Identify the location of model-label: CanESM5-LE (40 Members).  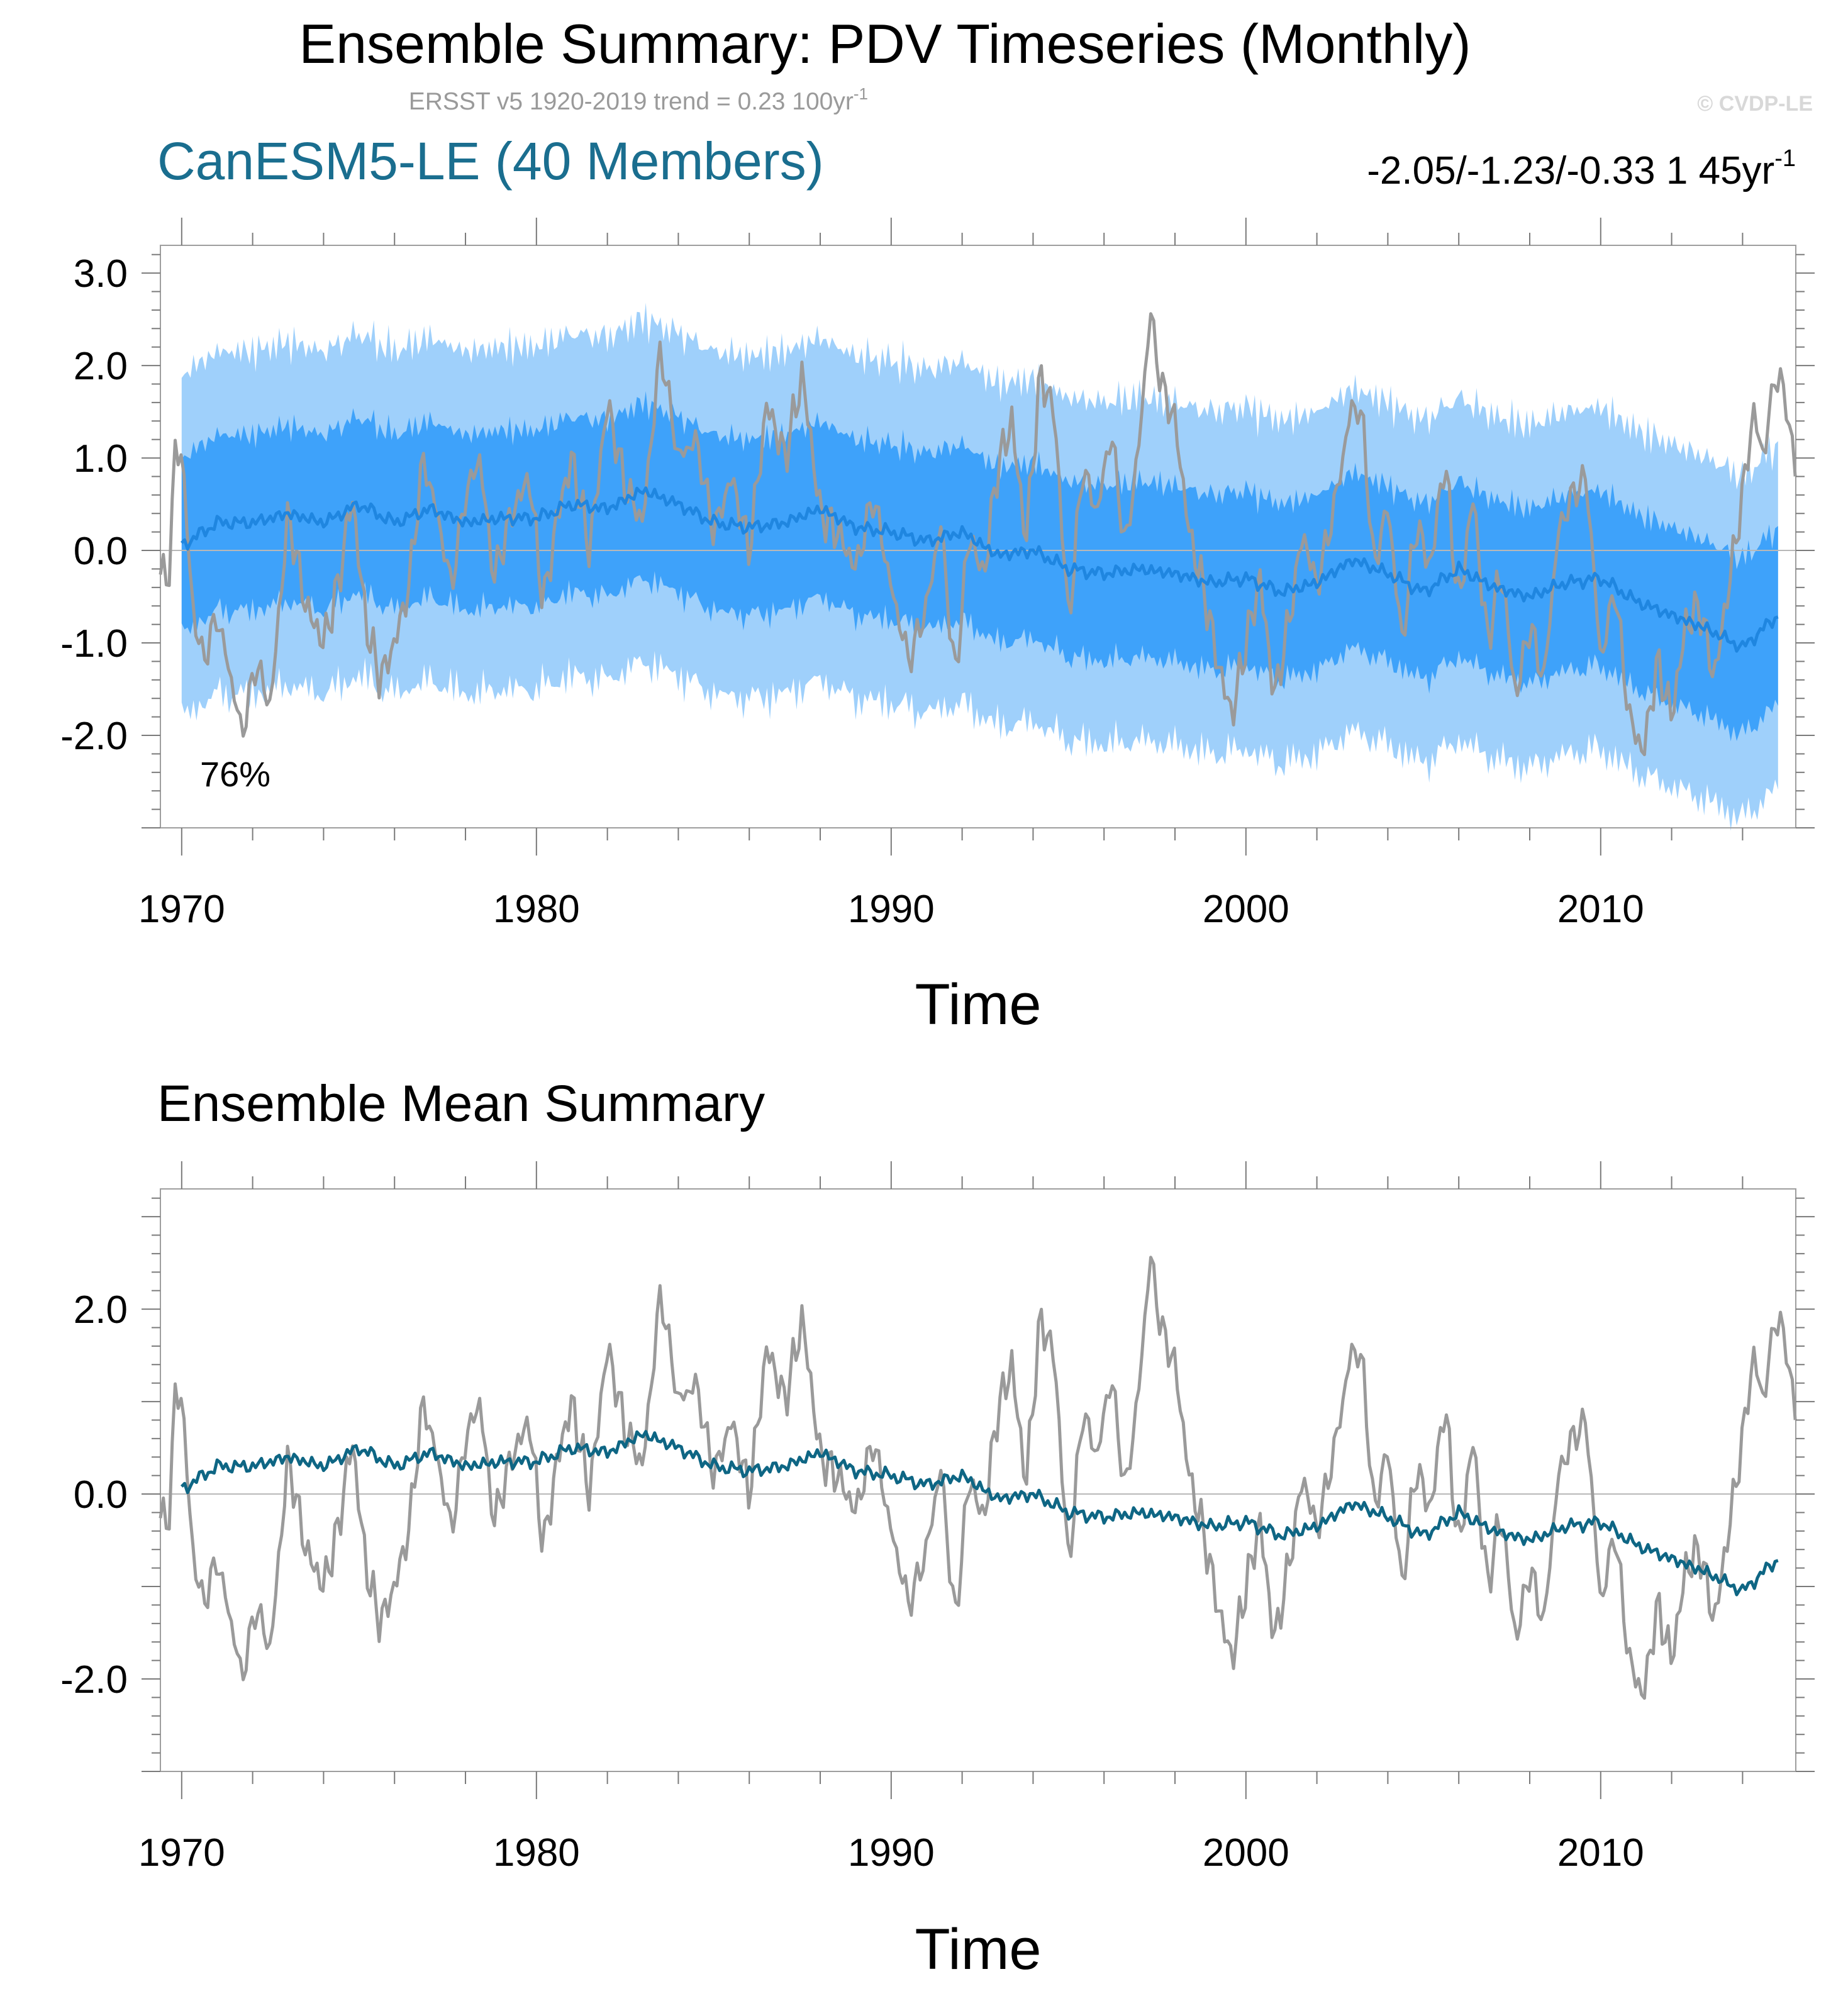
(490, 161).